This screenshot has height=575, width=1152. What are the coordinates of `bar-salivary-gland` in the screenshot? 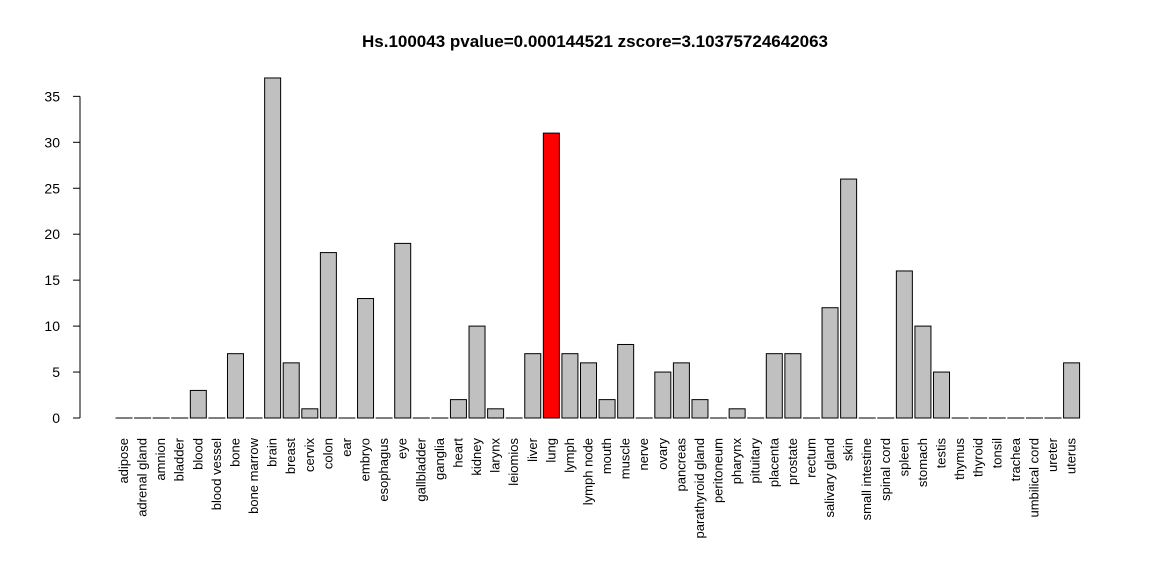 It's located at (830, 363).